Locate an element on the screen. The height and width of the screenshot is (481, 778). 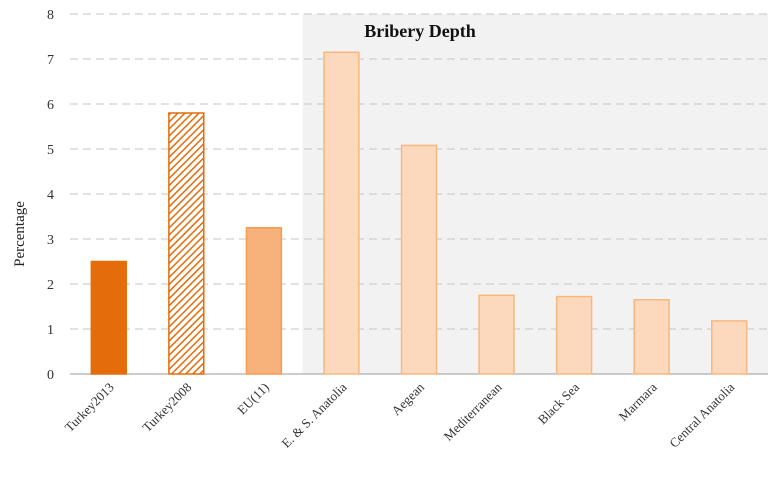
bar-black-sea is located at coordinates (574, 335).